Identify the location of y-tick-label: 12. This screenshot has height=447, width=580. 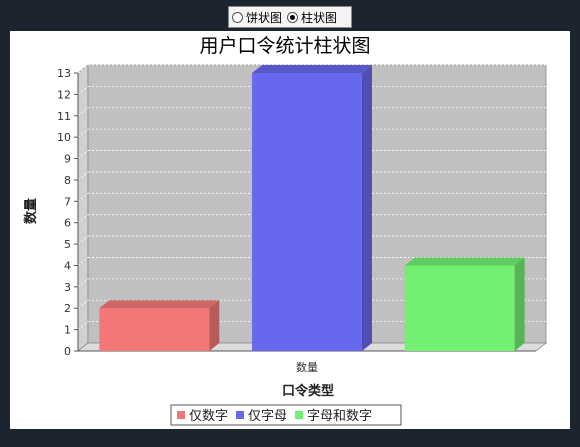
(64, 94).